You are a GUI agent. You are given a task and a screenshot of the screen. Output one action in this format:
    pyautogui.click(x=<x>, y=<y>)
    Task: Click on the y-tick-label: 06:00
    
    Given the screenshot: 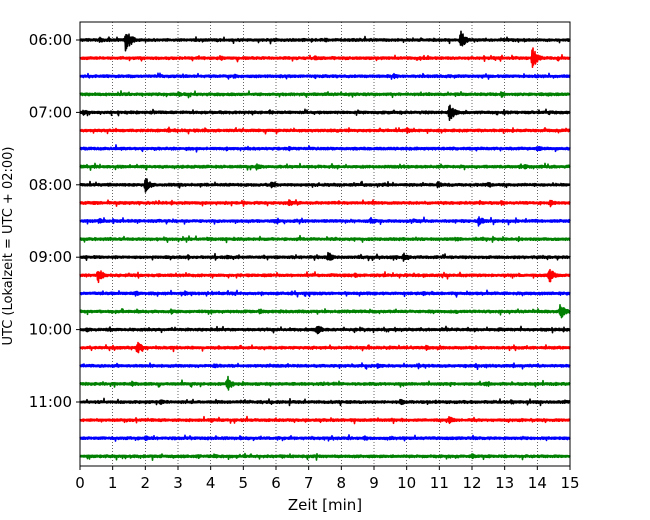 What is the action you would take?
    pyautogui.click(x=50, y=40)
    